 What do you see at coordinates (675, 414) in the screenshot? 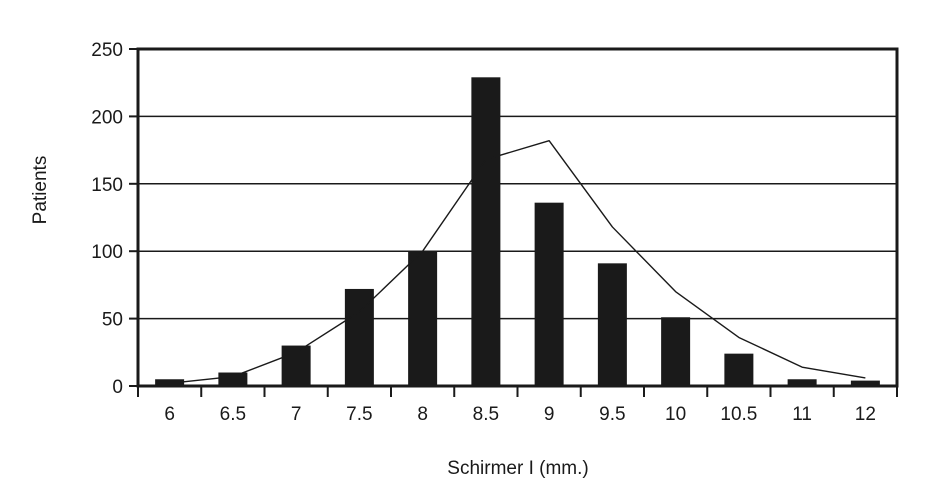
I see `x-tick-label: 10` at bounding box center [675, 414].